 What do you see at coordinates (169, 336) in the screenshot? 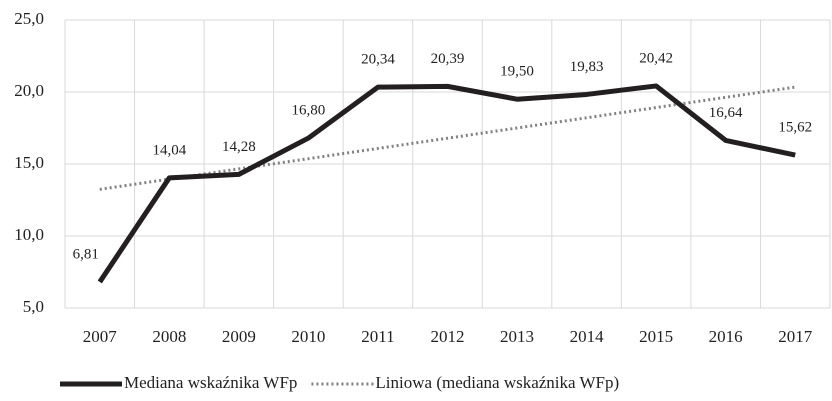
I see `x-tick-label: 2008` at bounding box center [169, 336].